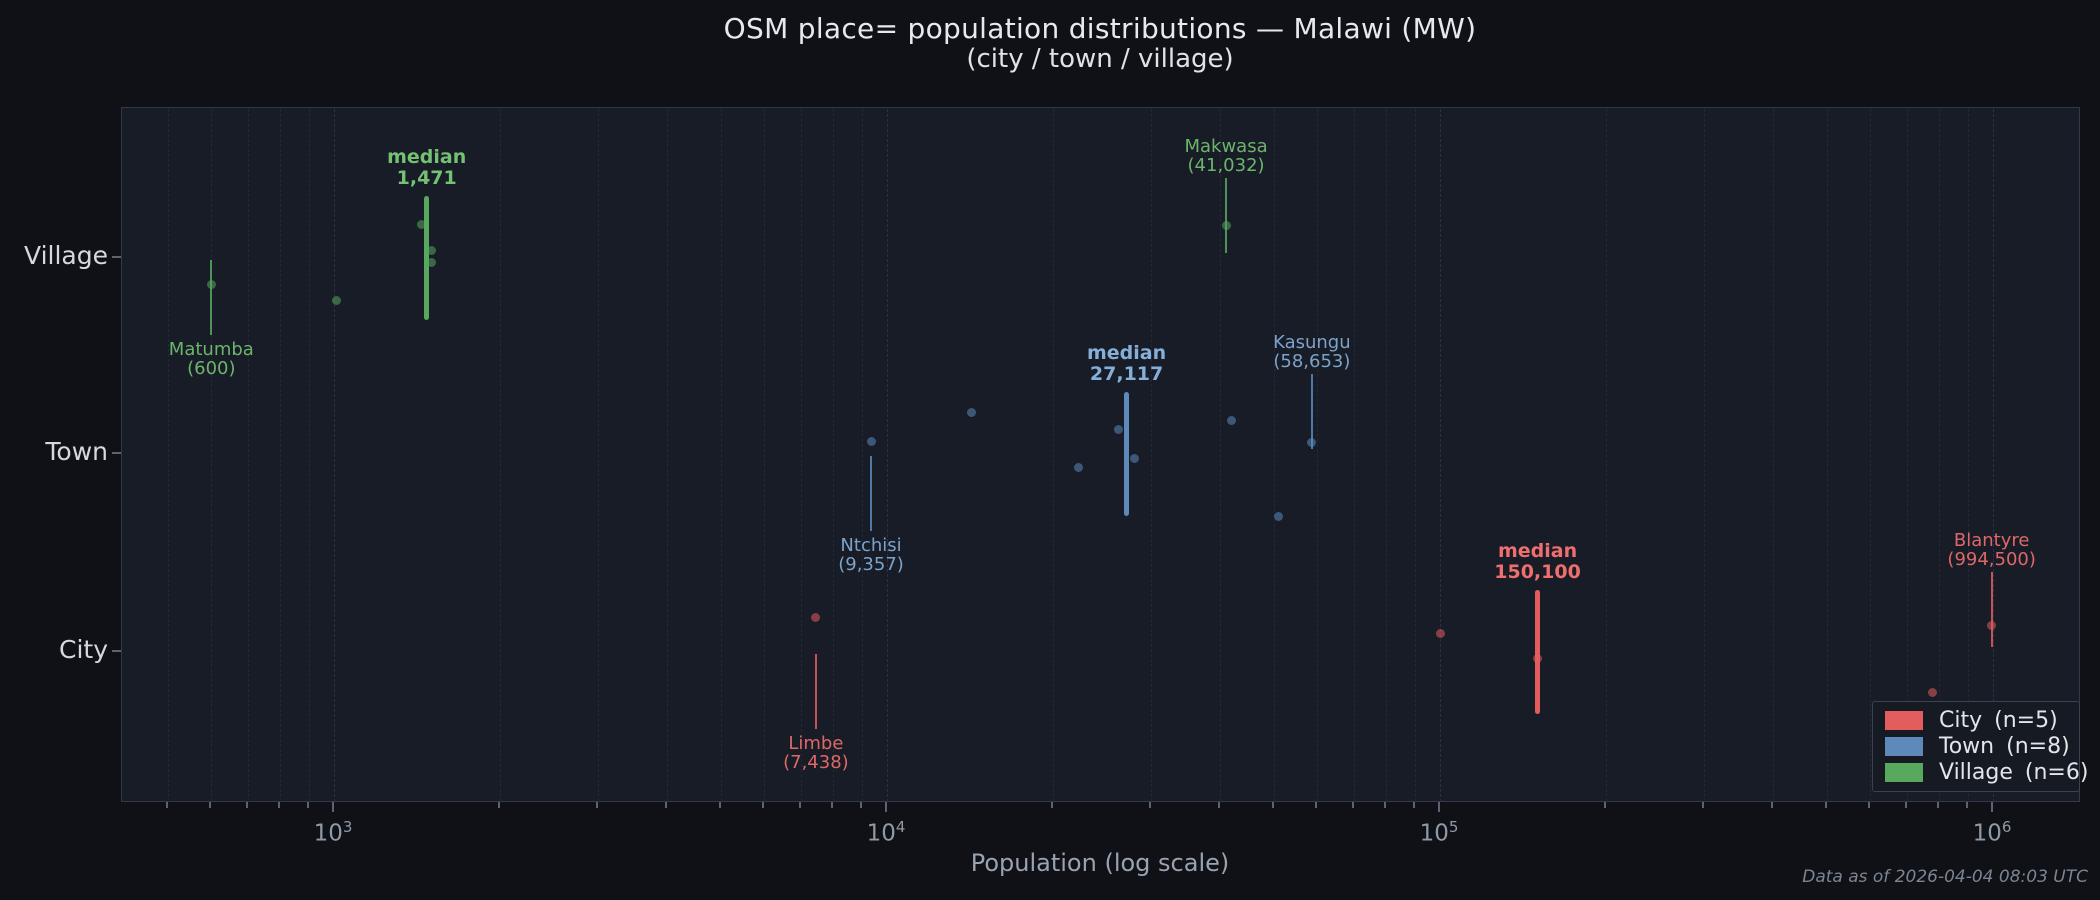 The width and height of the screenshot is (2100, 900). Describe the element at coordinates (1100, 863) in the screenshot. I see `x-axis-label: Population (log scale)` at that location.